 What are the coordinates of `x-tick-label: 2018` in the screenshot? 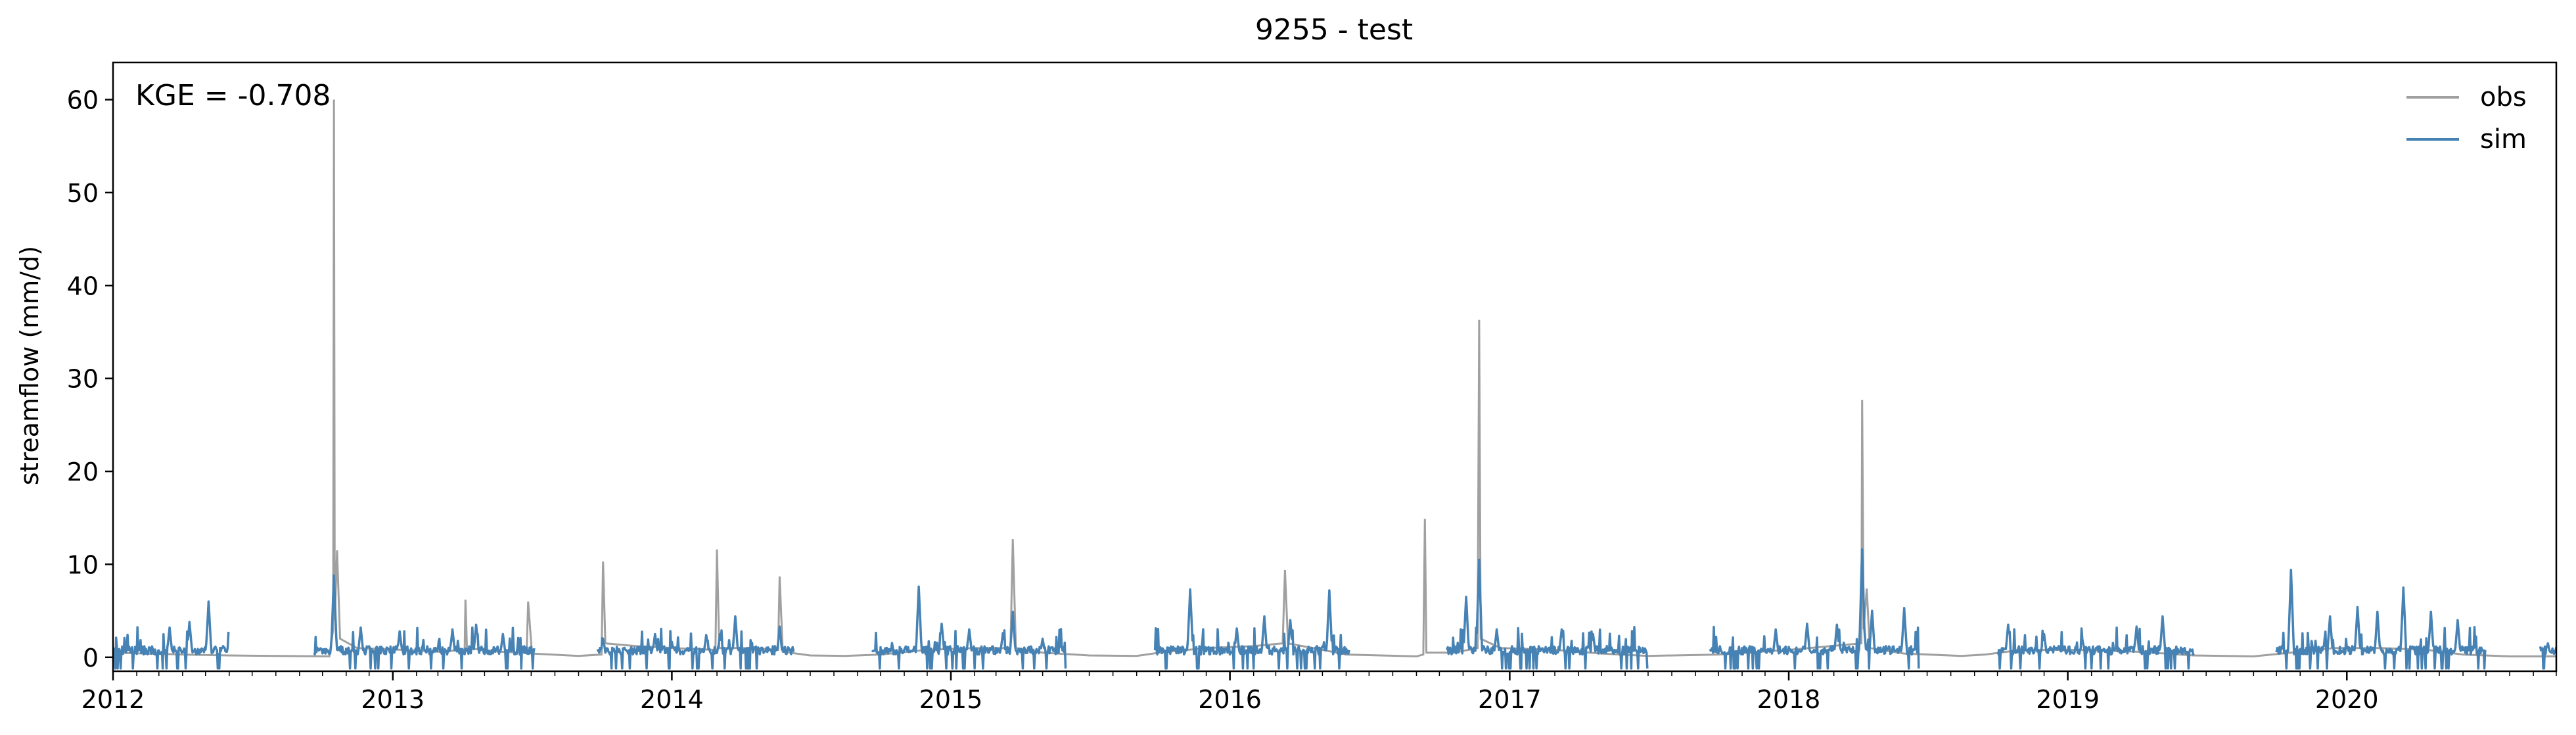 It's located at (1789, 700).